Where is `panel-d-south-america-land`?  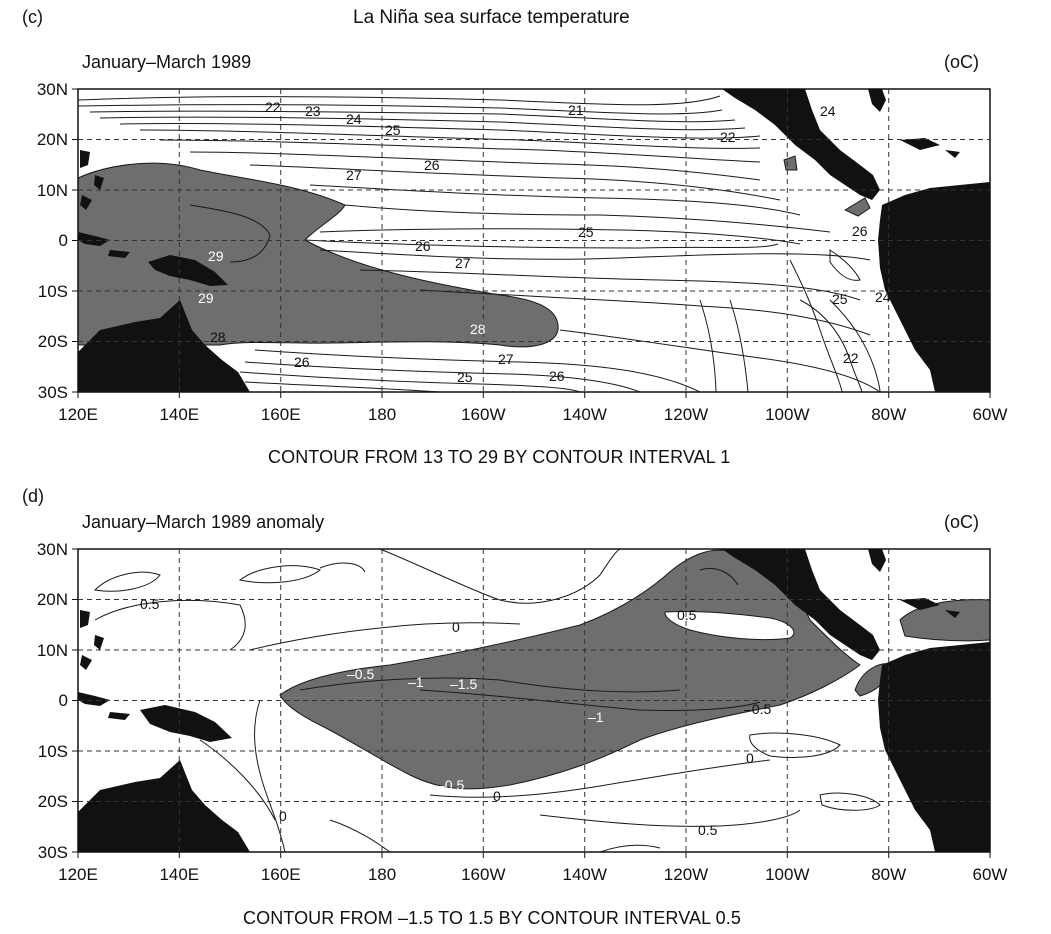
panel-d-south-america-land is located at coordinates (934, 747).